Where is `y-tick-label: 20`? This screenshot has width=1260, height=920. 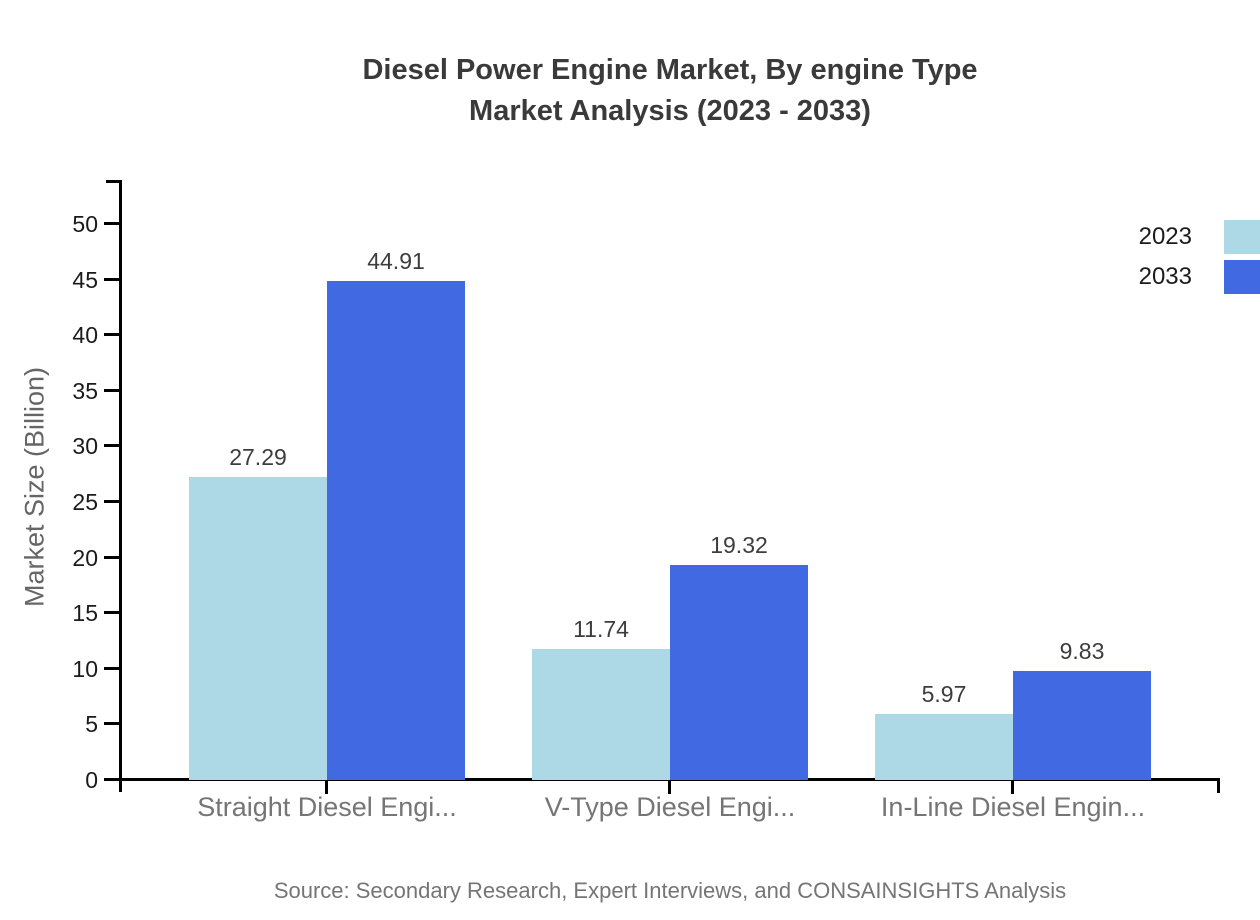
y-tick-label: 20 is located at coordinates (85, 557).